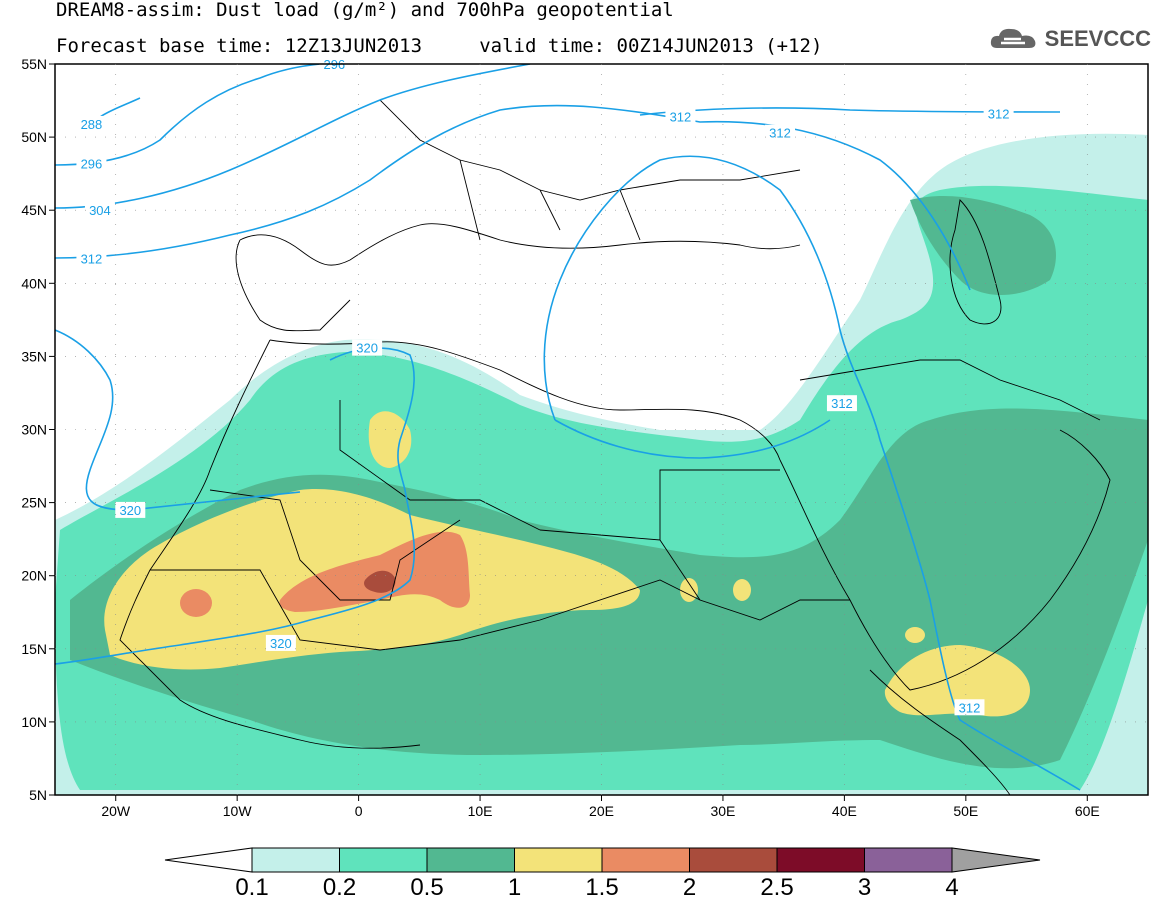 Image resolution: width=1165 pixels, height=907 pixels. What do you see at coordinates (34, 210) in the screenshot?
I see `lat-tick-label: 45N` at bounding box center [34, 210].